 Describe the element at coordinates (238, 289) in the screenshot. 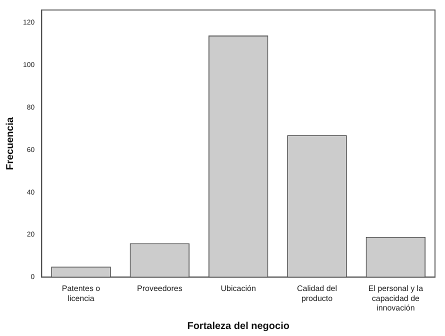

I see `x-tick-label: Ubicación` at that location.